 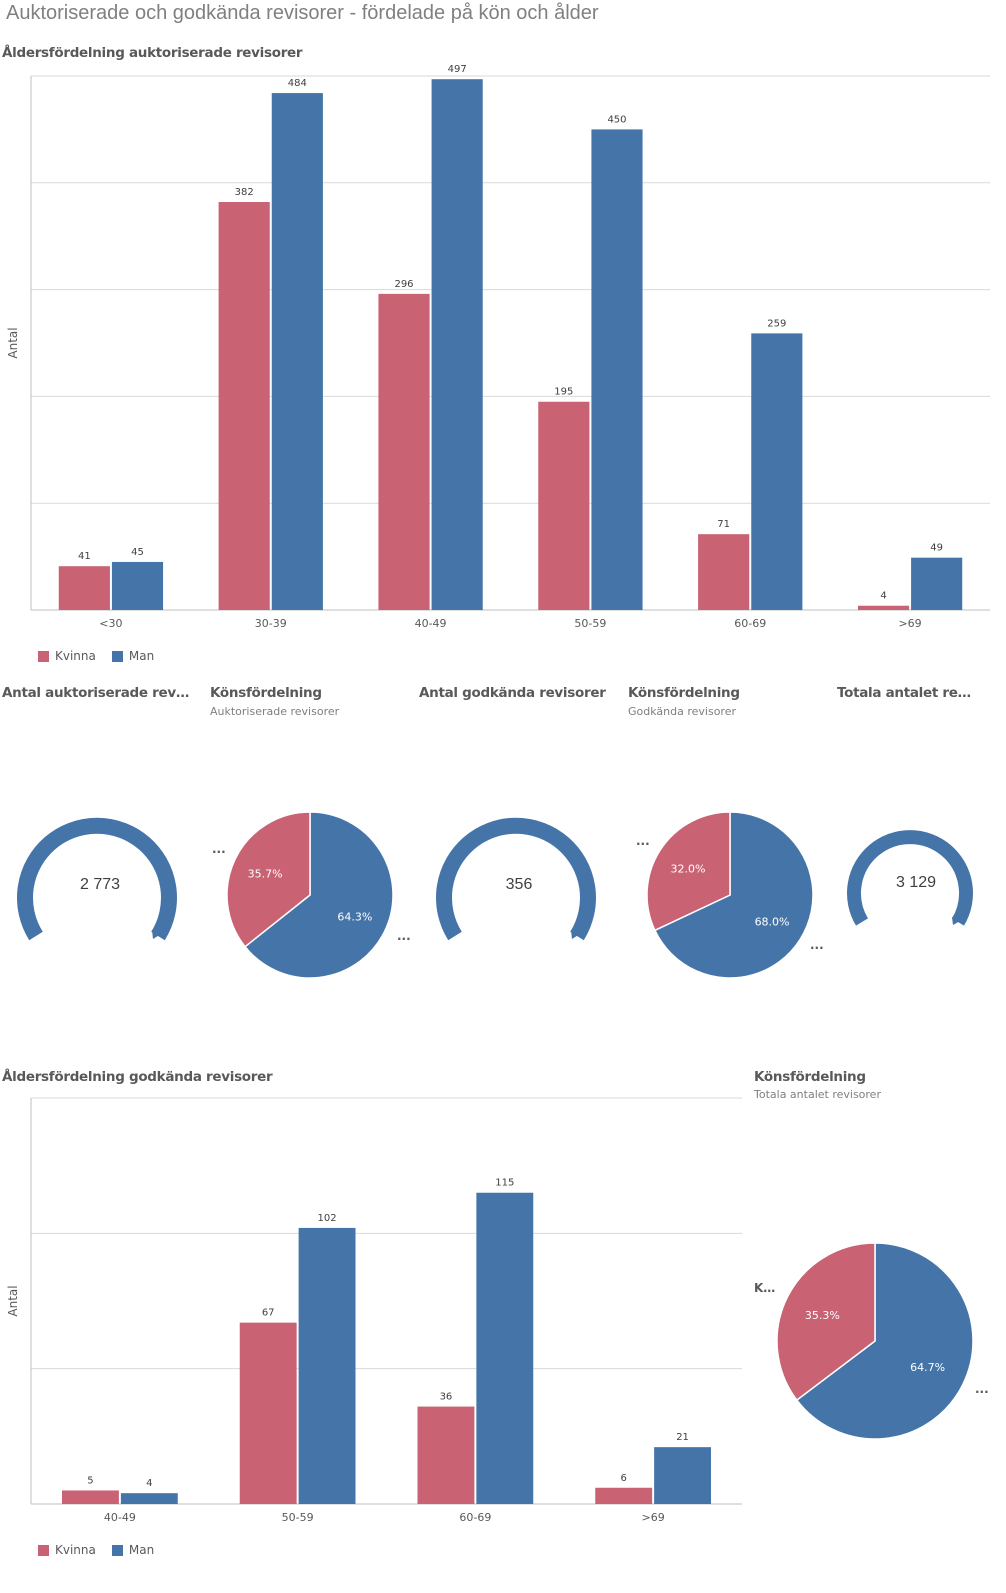 I want to click on data-label: 41, so click(x=84, y=556).